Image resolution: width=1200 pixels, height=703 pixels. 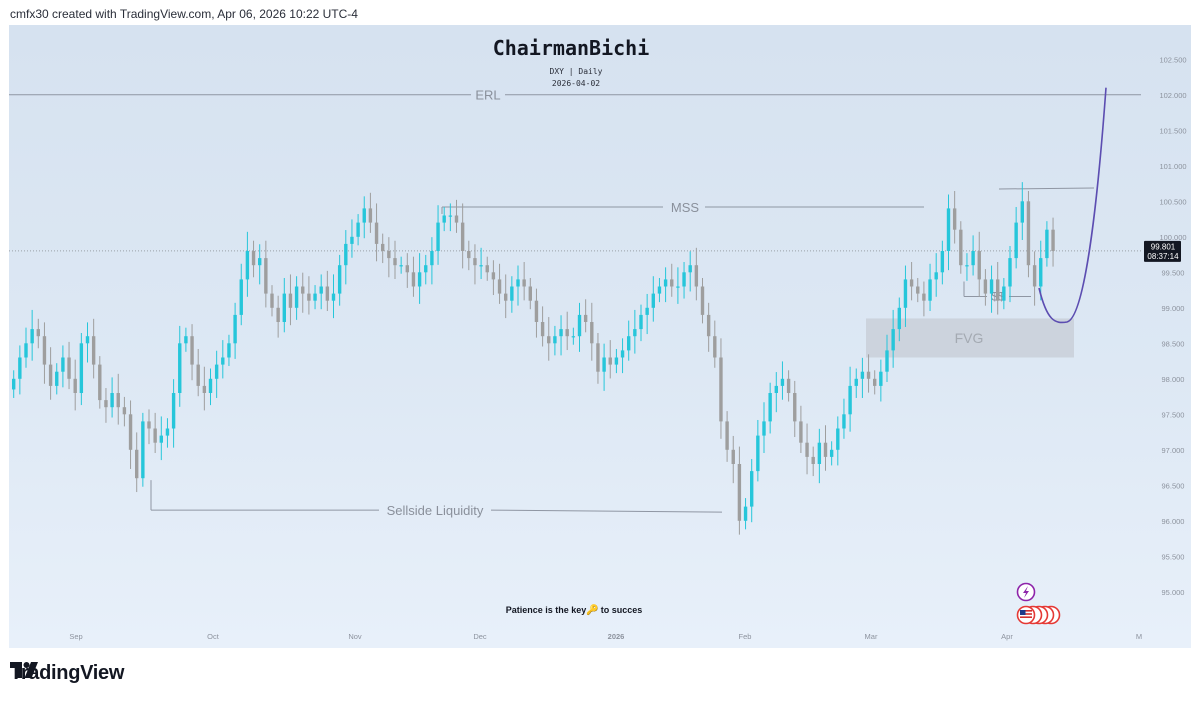 What do you see at coordinates (622, 610) in the screenshot?
I see `patience-text-after: to succes` at bounding box center [622, 610].